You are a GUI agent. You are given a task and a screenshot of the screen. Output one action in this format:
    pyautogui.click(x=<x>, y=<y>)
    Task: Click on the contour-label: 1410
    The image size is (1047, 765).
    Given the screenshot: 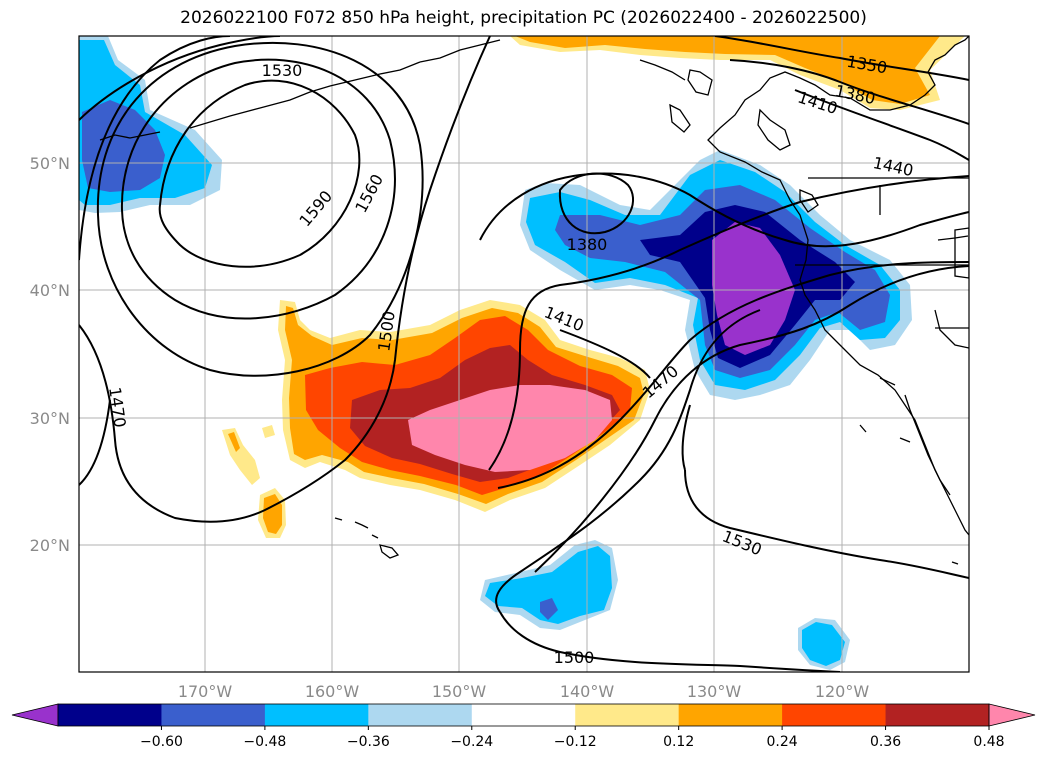 What is the action you would take?
    pyautogui.click(x=817, y=102)
    